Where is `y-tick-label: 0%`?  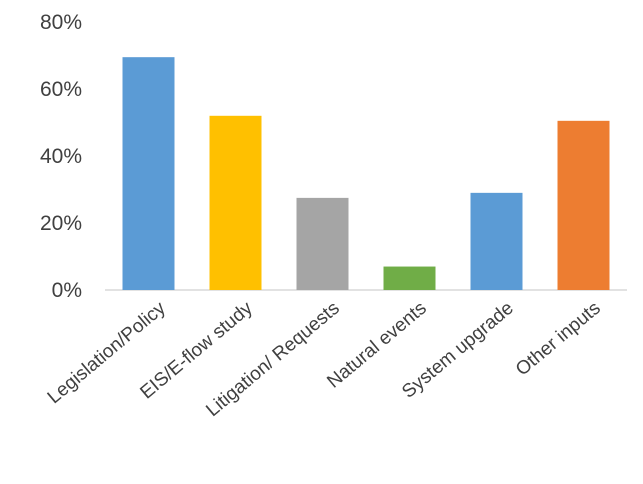
y-tick-label: 0% is located at coordinates (67, 290).